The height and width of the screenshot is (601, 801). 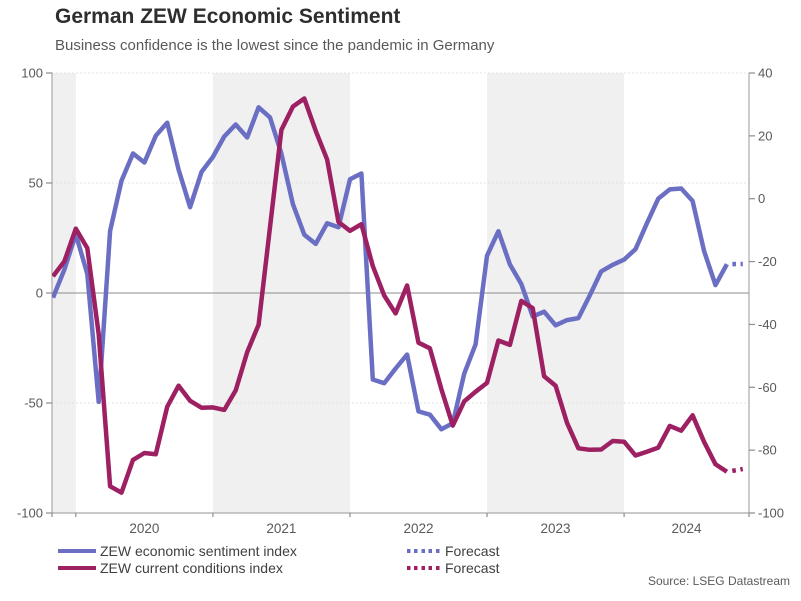 What do you see at coordinates (687, 528) in the screenshot?
I see `svg-text: 2024` at bounding box center [687, 528].